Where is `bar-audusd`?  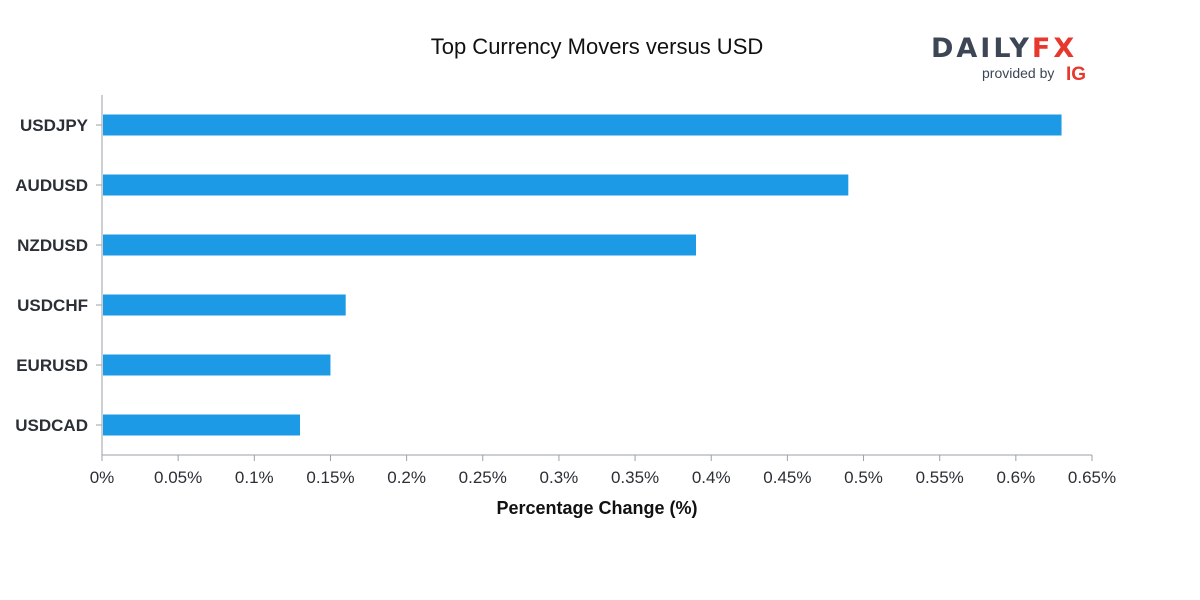 bar-audusd is located at coordinates (476, 185).